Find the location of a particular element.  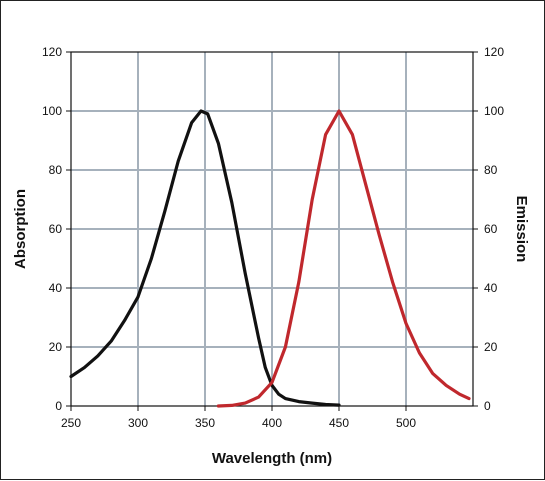

x-tick-label: 250 is located at coordinates (71, 423).